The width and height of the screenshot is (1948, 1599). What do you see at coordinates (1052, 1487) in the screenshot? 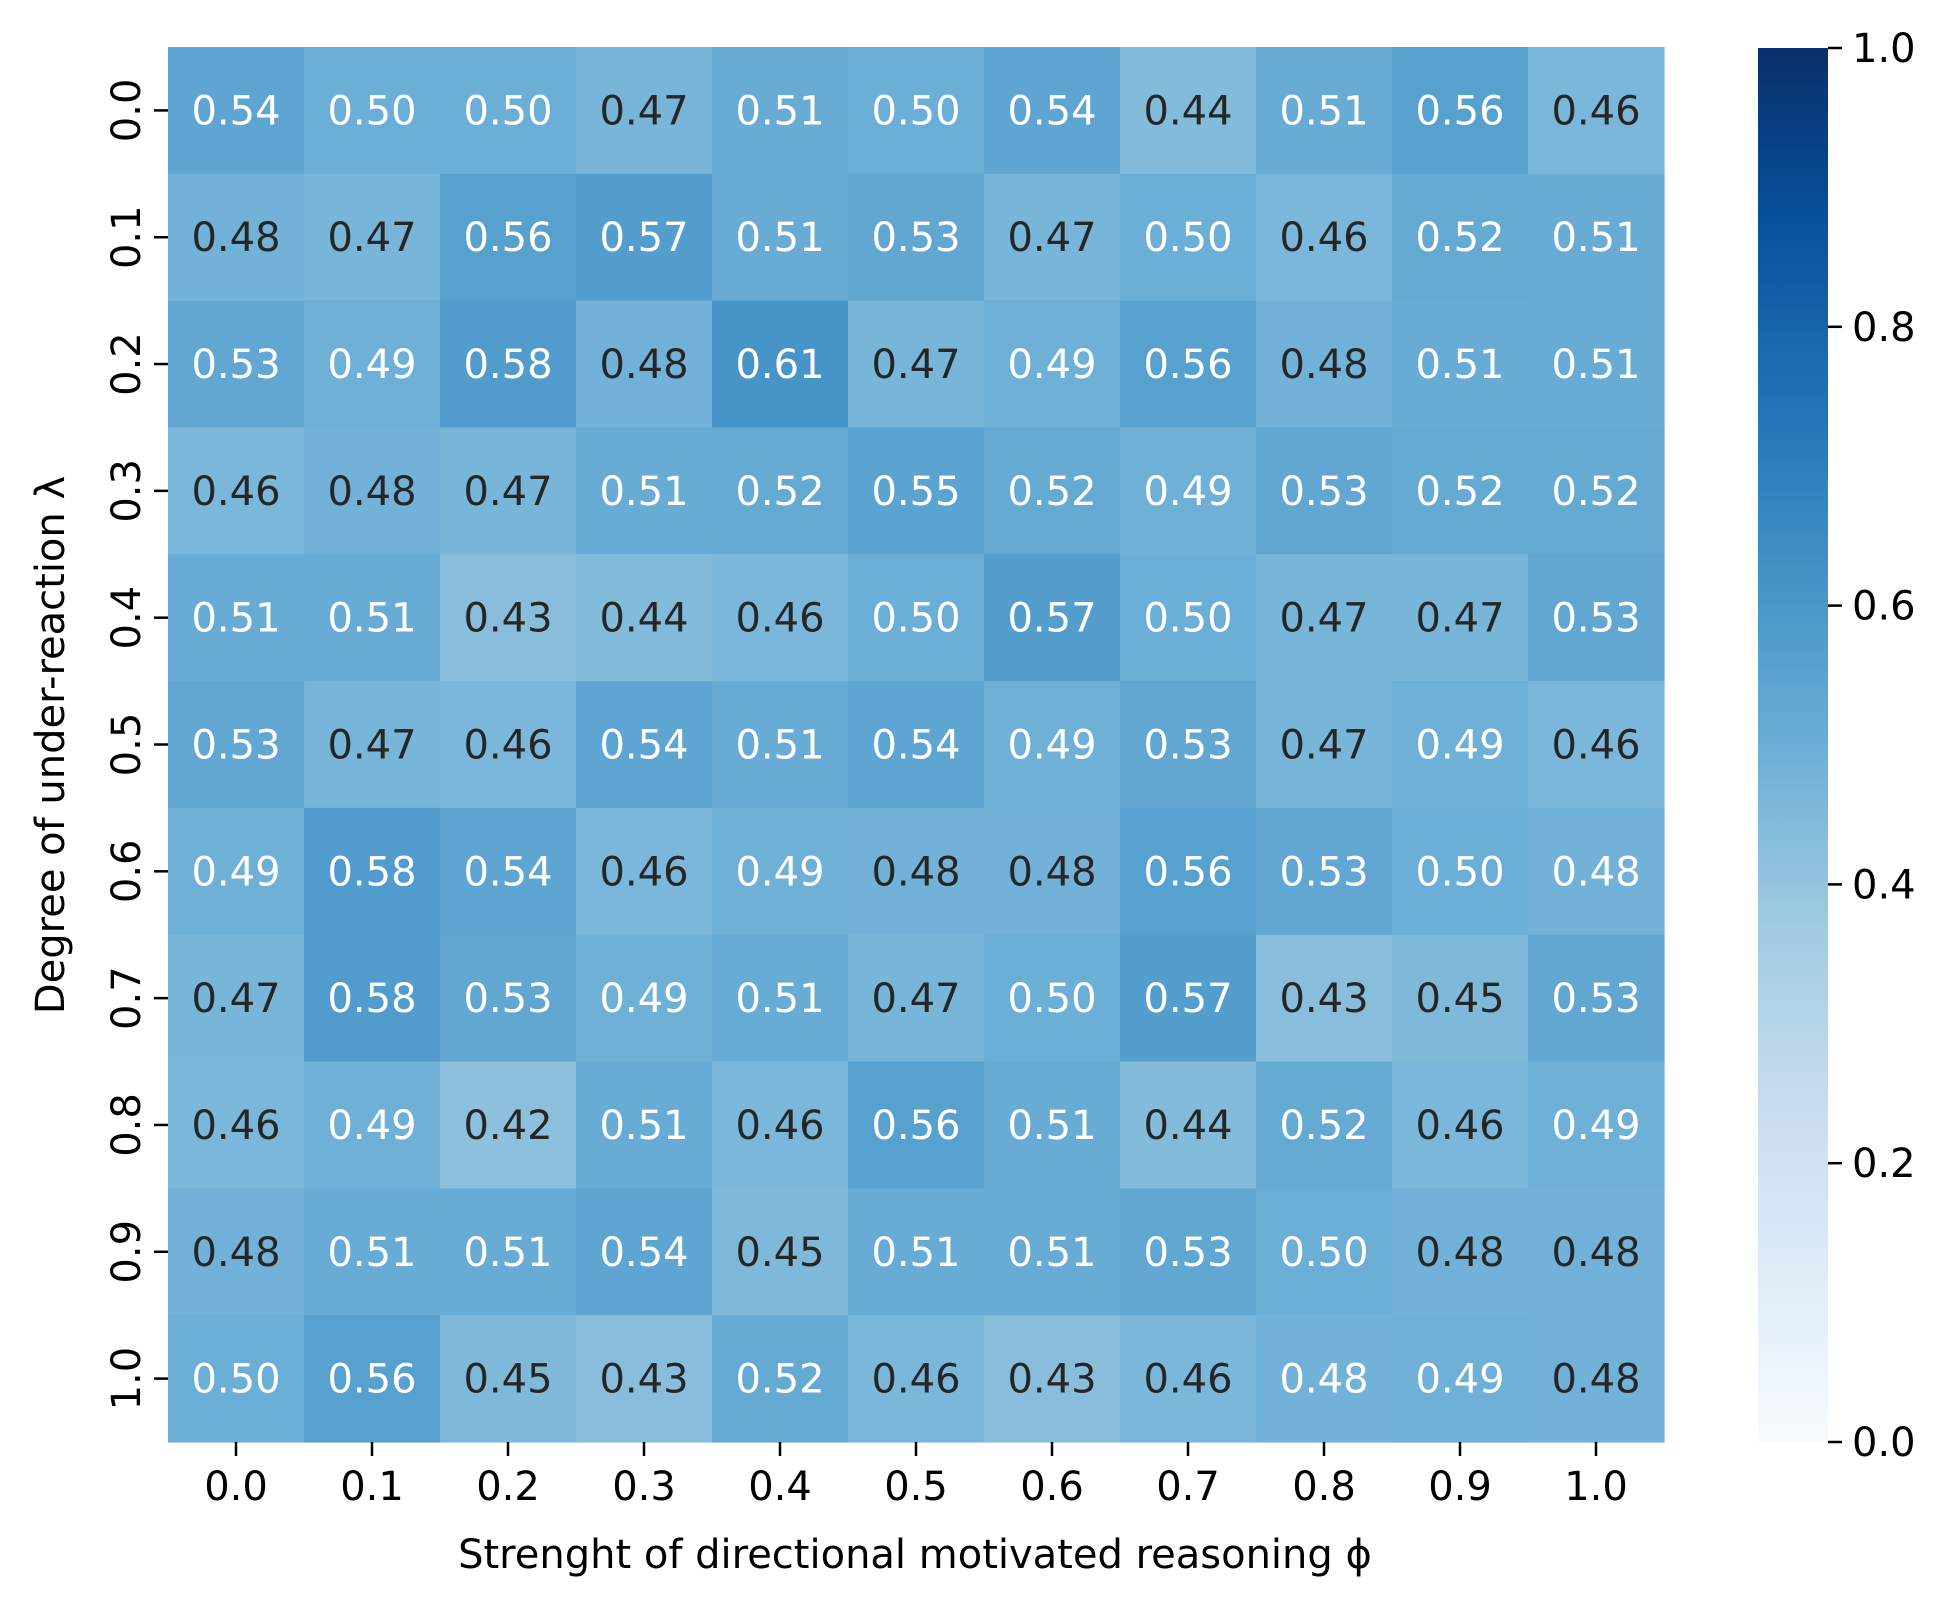
I see `x-tick-label: 0.6` at bounding box center [1052, 1487].